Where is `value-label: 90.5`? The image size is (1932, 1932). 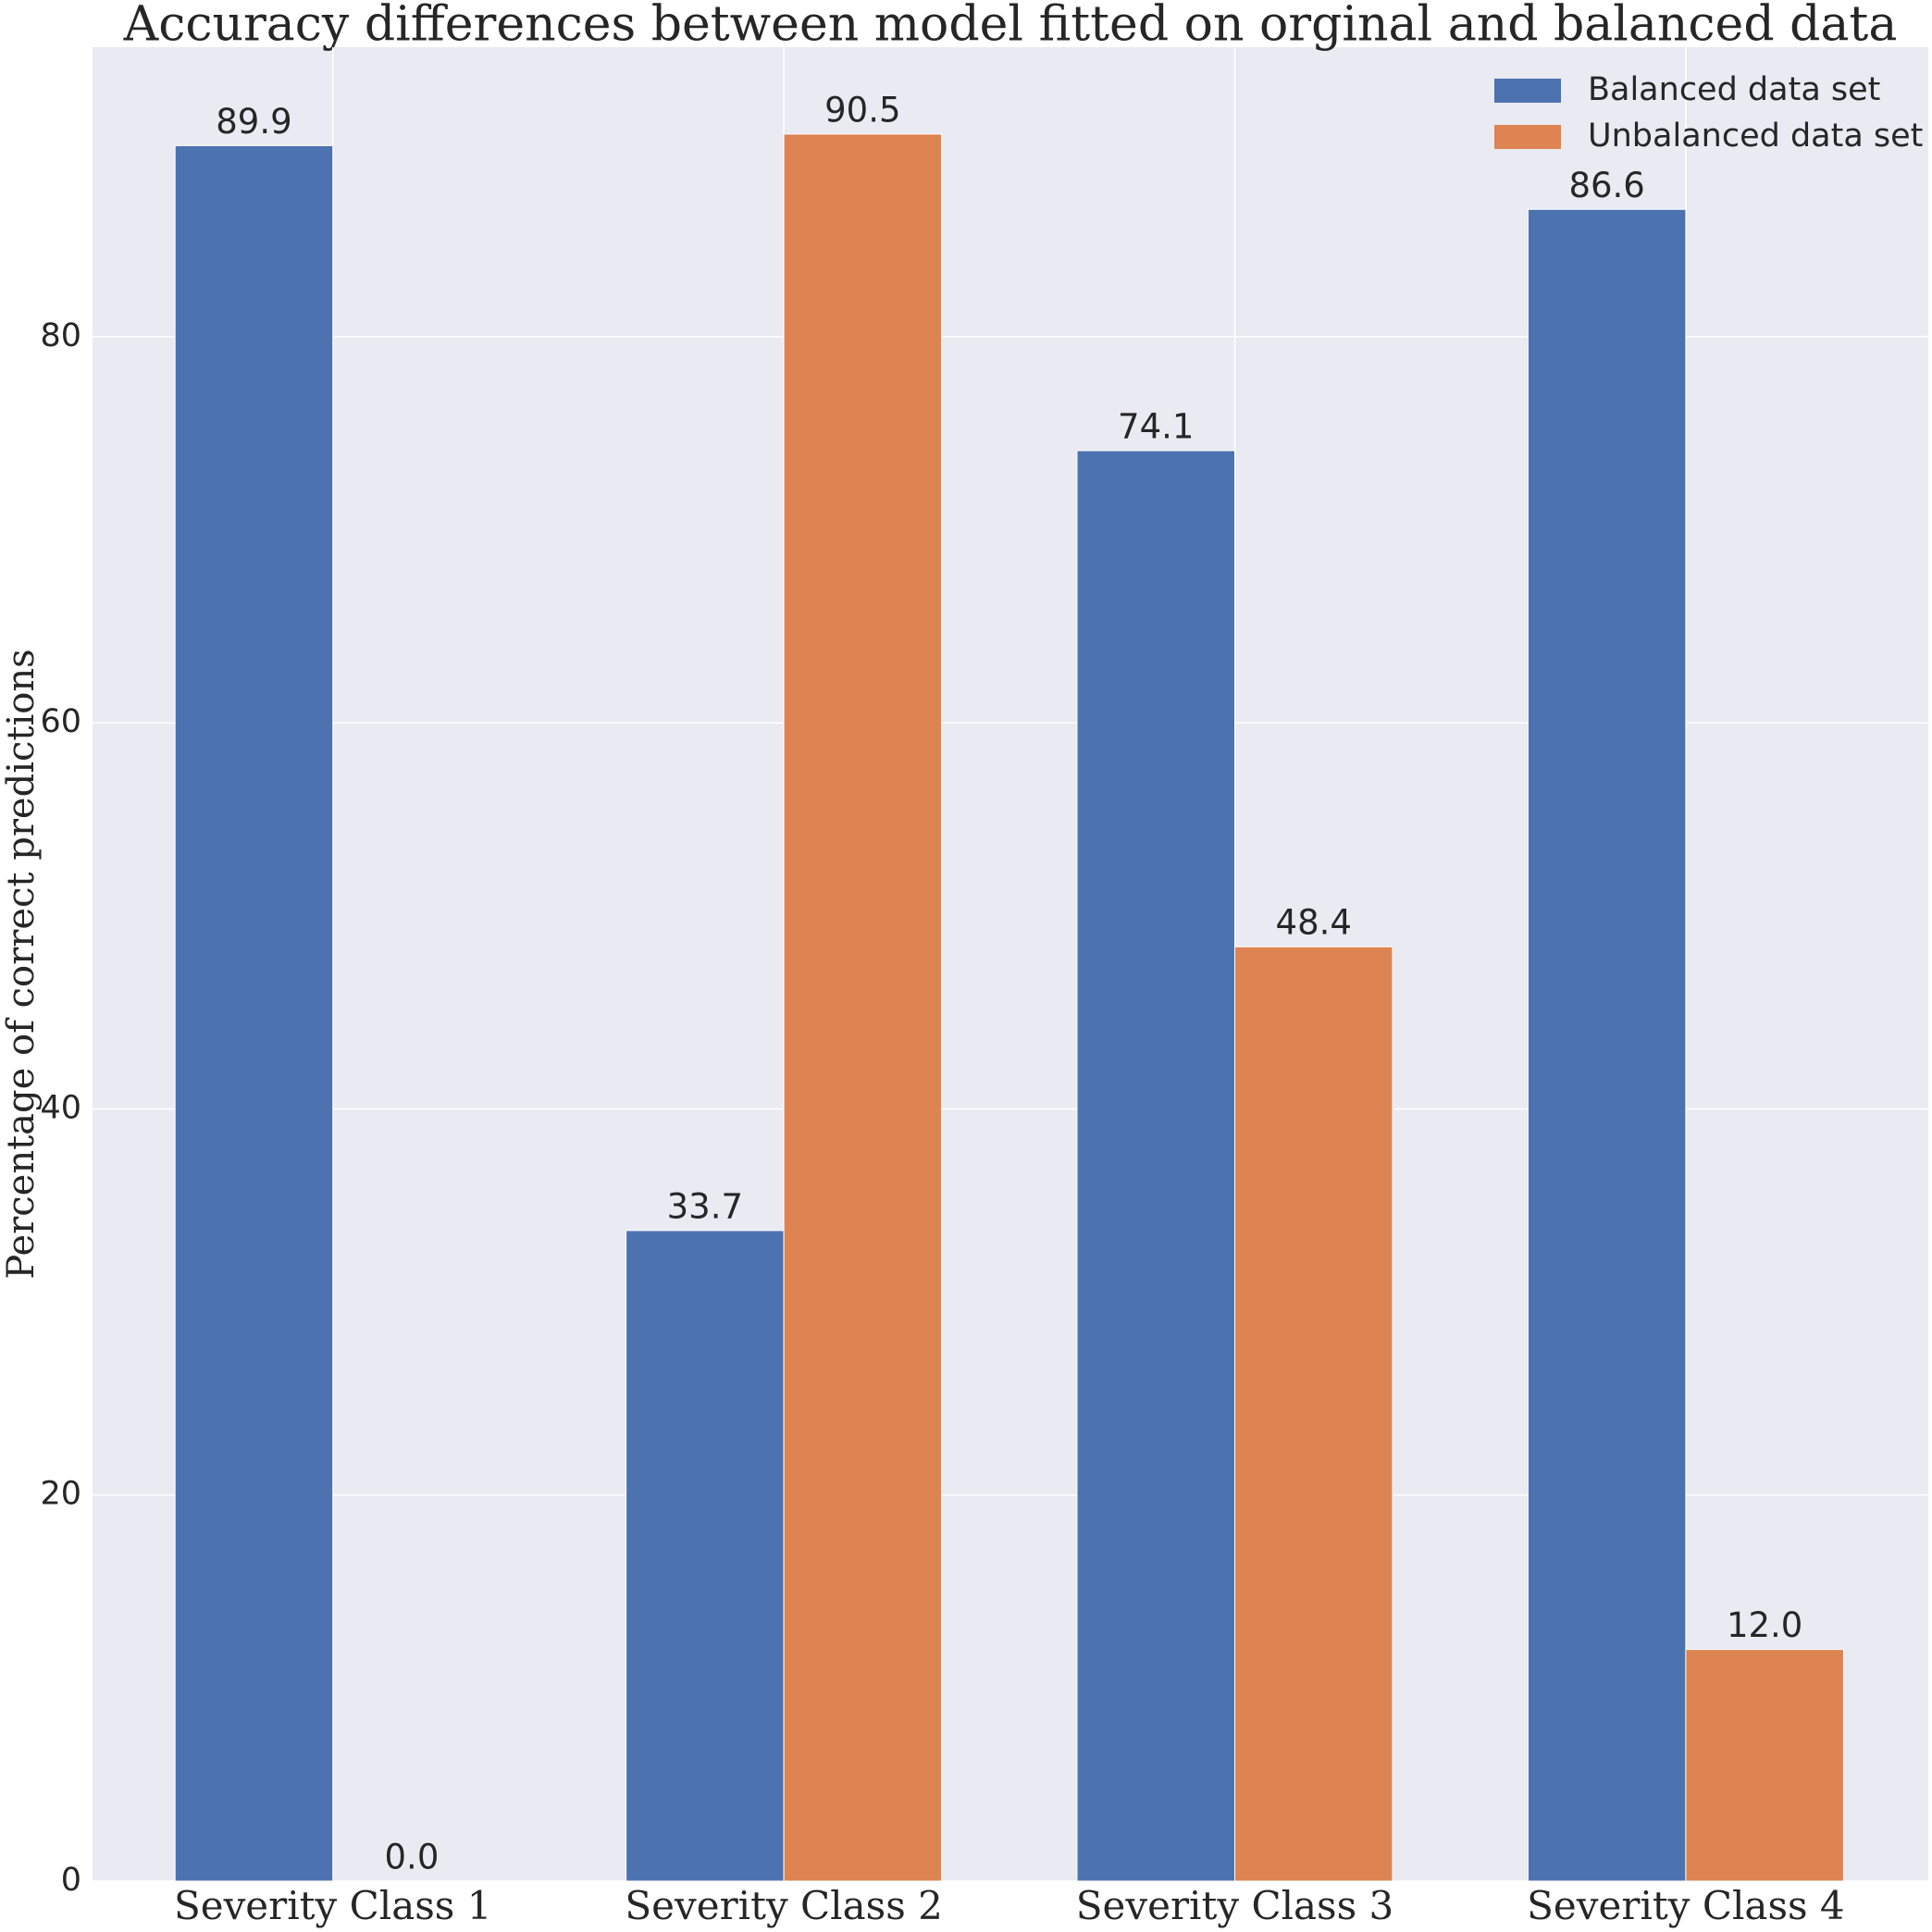
value-label: 90.5 is located at coordinates (862, 110).